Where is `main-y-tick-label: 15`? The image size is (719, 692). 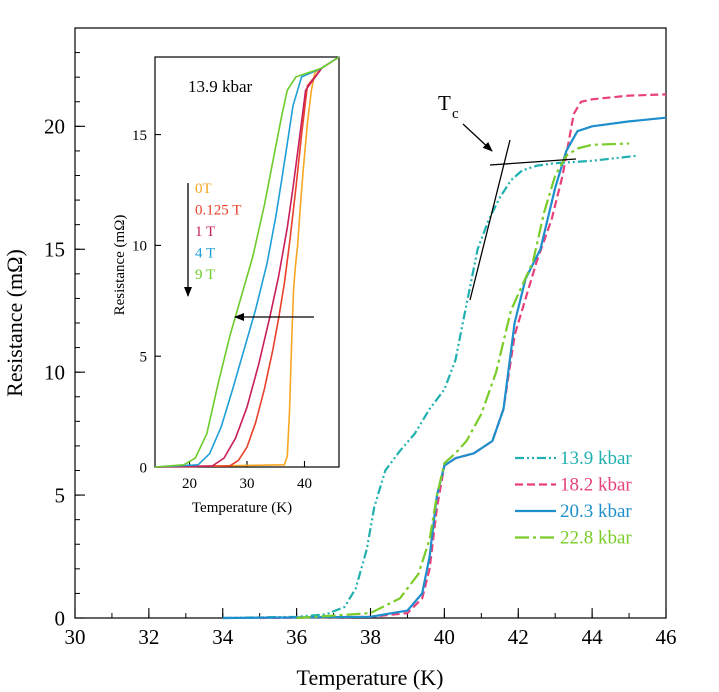 main-y-tick-label: 15 is located at coordinates (54, 250).